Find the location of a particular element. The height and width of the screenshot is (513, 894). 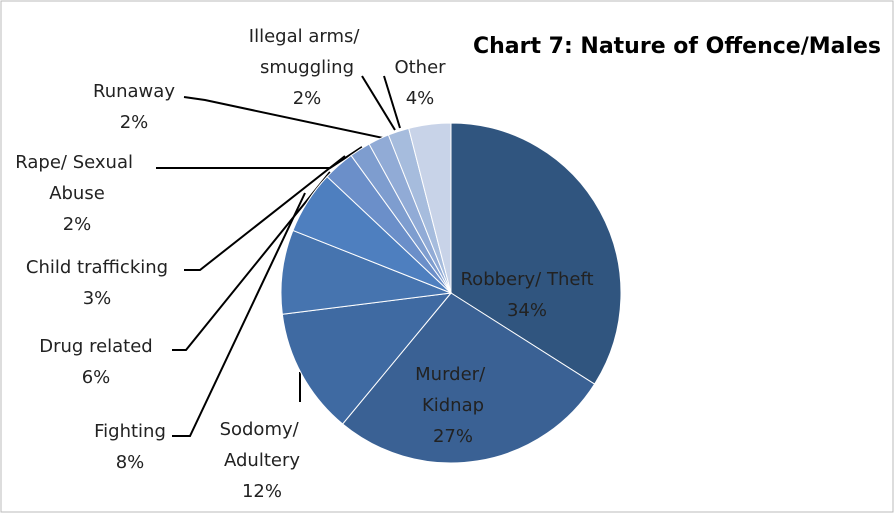

slice-label: Sodomy/ Adultery is located at coordinates (262, 445).